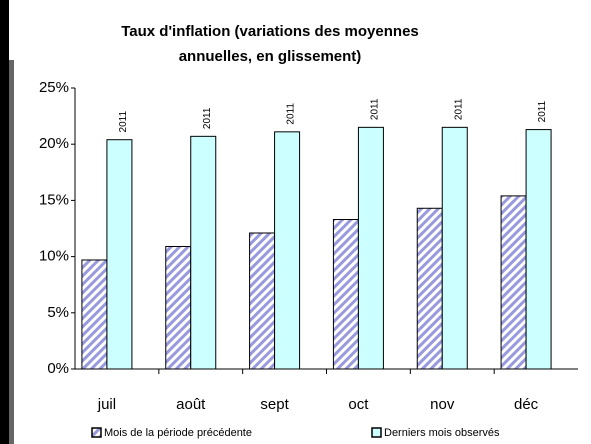  Describe the element at coordinates (274, 404) in the screenshot. I see `x-tick-label: sept` at that location.